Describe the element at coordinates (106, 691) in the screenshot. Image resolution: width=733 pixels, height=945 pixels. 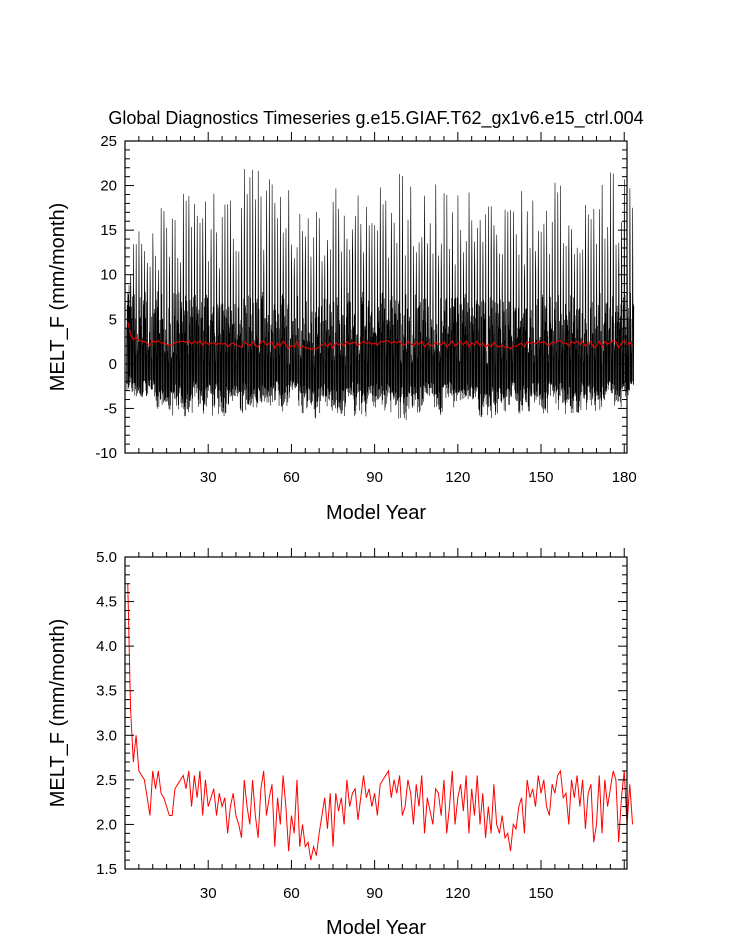
I see `bottom-y-tick-label: 3.5` at that location.